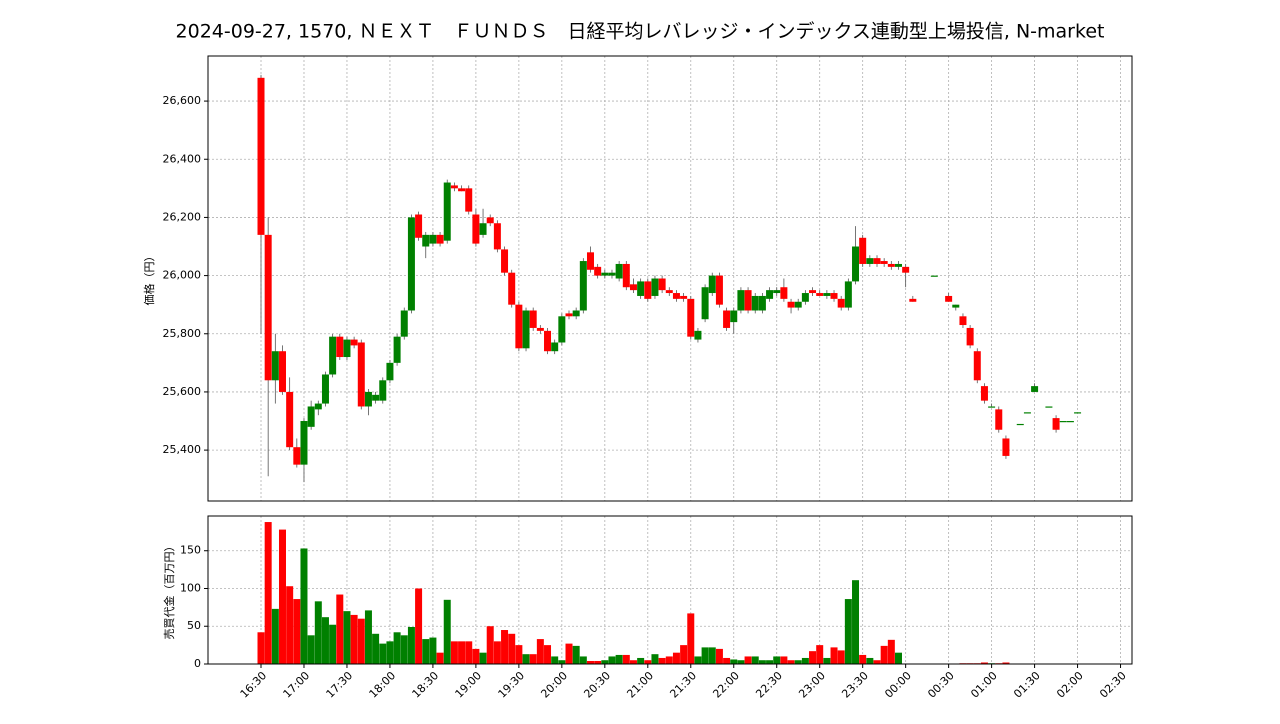 The width and height of the screenshot is (1280, 724). Describe the element at coordinates (597, 685) in the screenshot. I see `x-tick-label: 20:30` at that location.